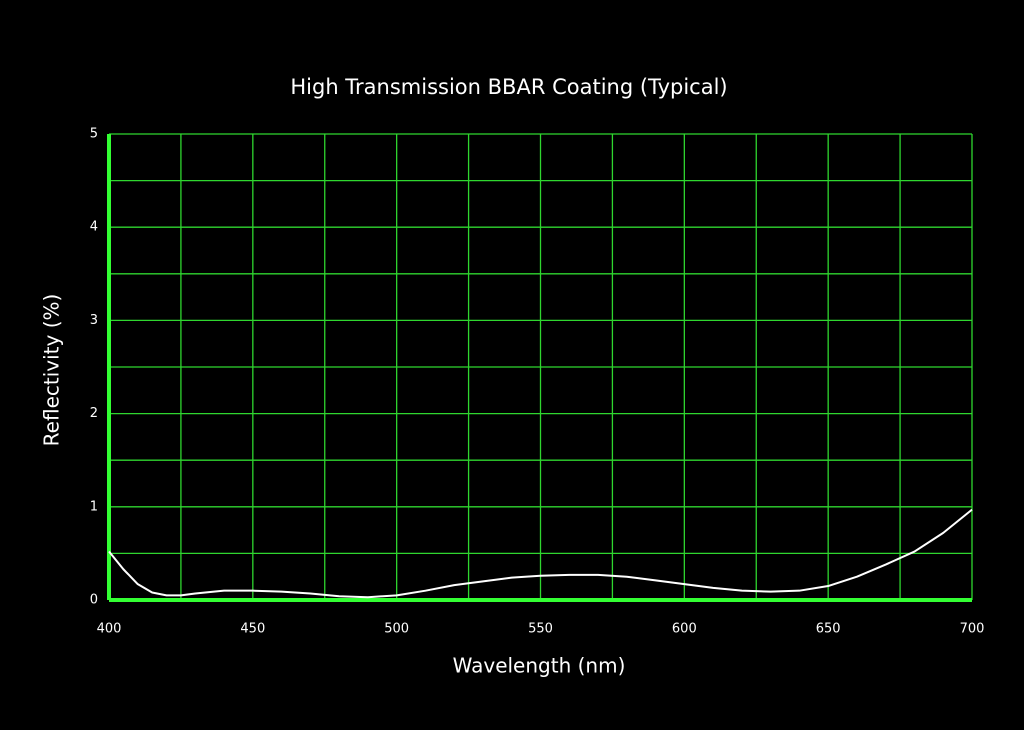  I want to click on y-tick-label: 3, so click(94, 320).